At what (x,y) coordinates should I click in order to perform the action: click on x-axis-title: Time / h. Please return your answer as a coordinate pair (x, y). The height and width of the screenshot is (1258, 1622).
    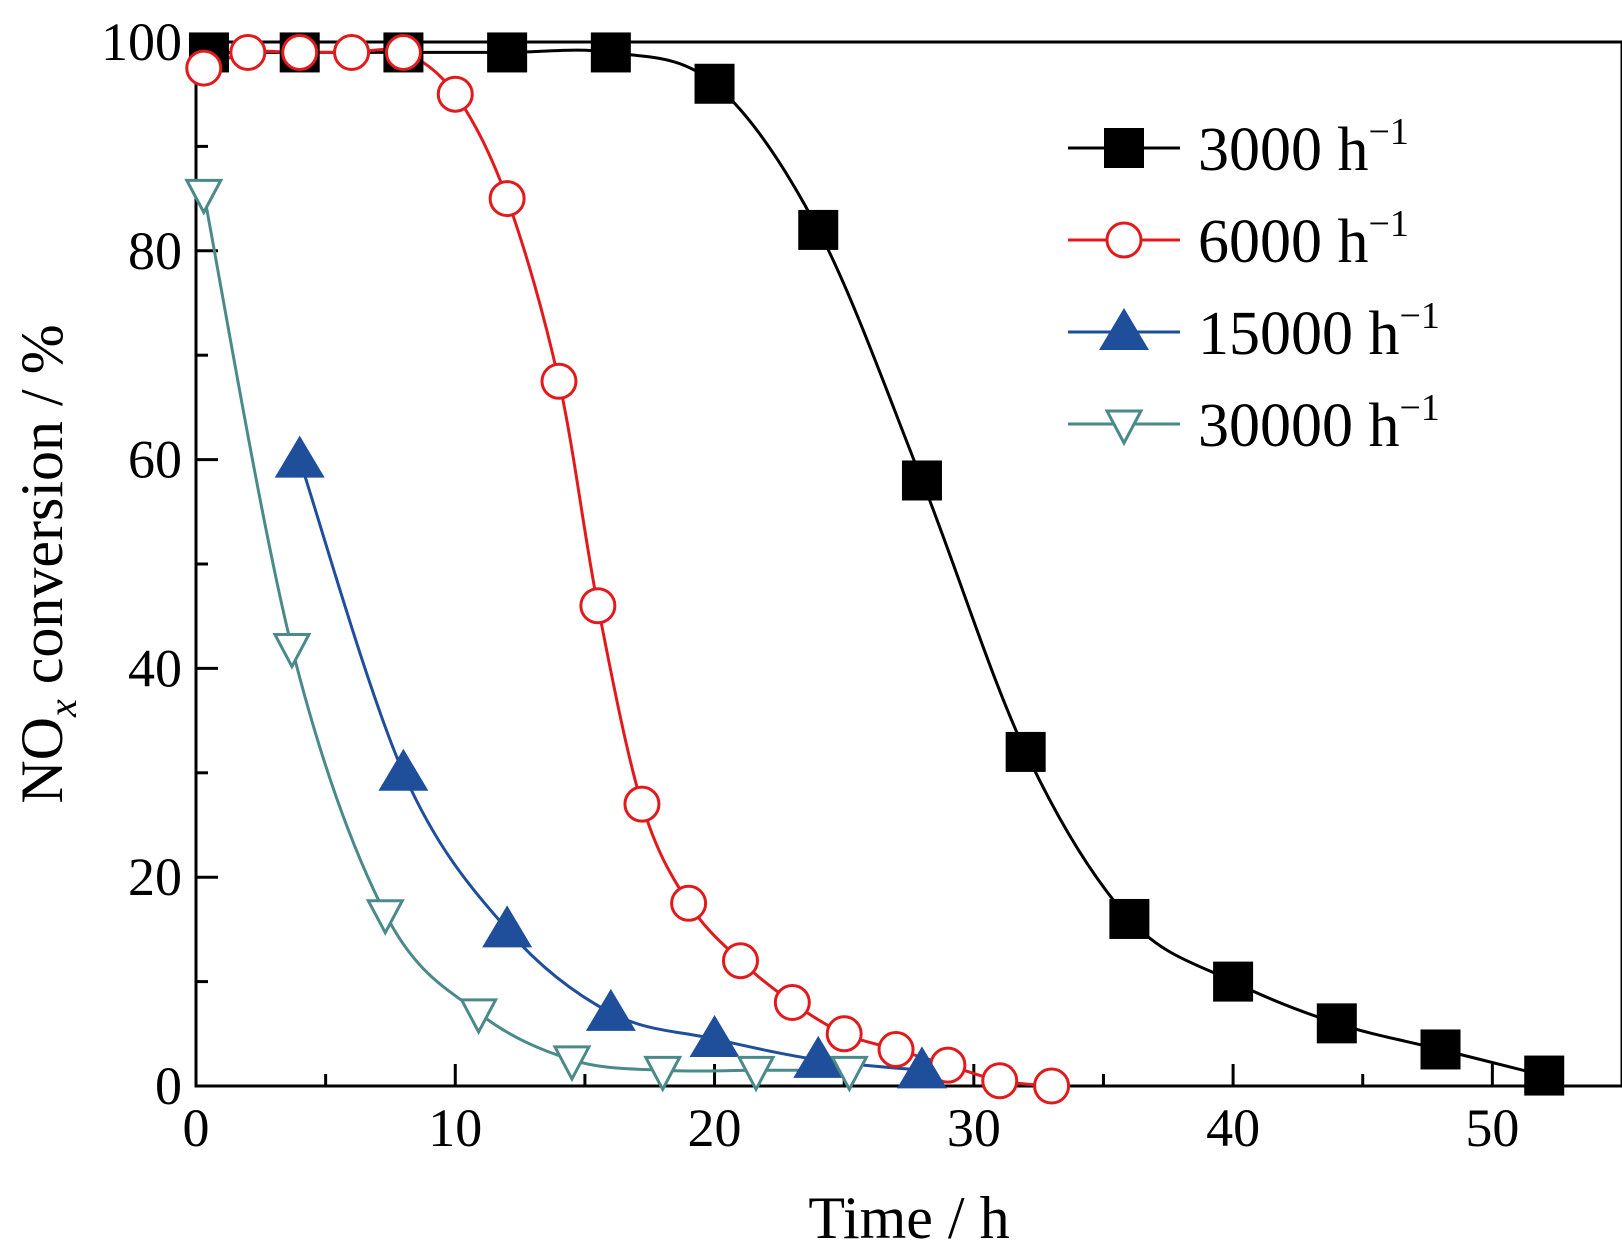
    Looking at the image, I should click on (908, 1218).